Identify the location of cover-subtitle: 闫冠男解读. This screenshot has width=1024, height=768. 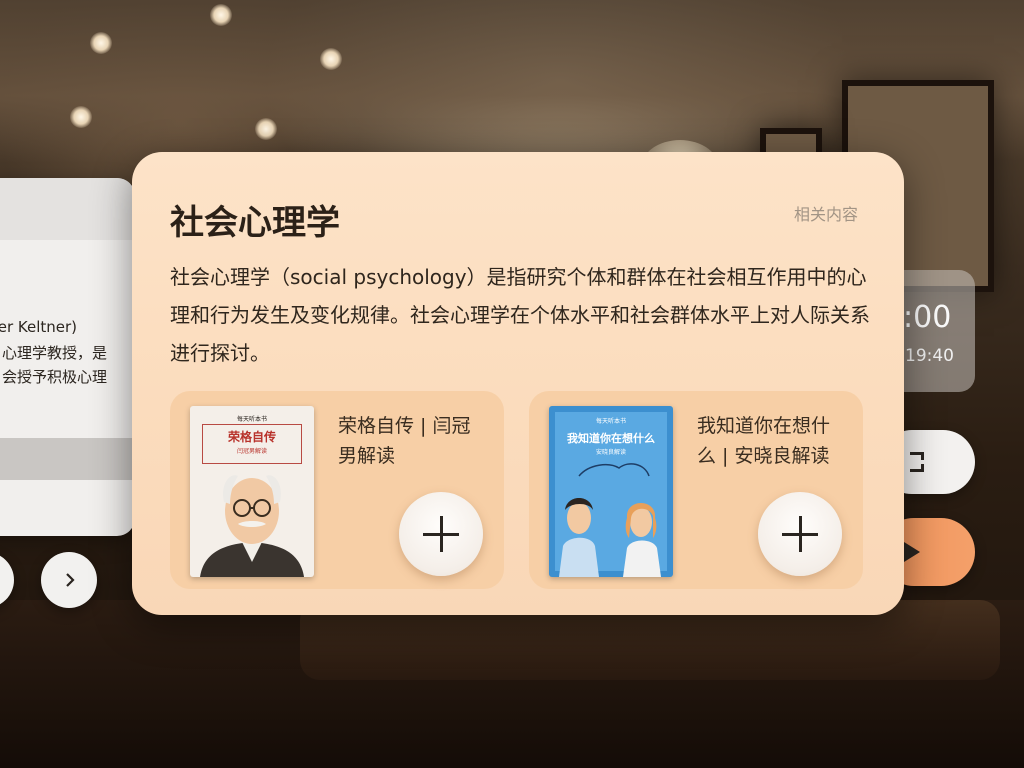
(251, 451).